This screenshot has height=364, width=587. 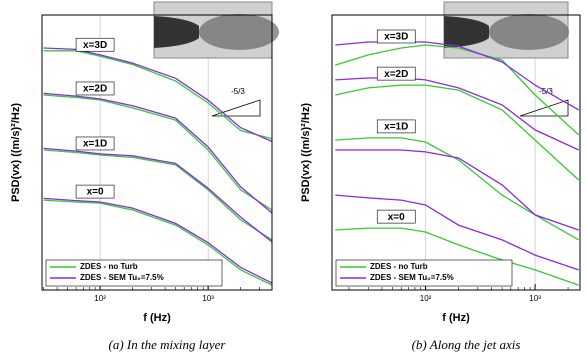 I want to click on caption: (a) In the mixing layer, so click(x=168, y=344).